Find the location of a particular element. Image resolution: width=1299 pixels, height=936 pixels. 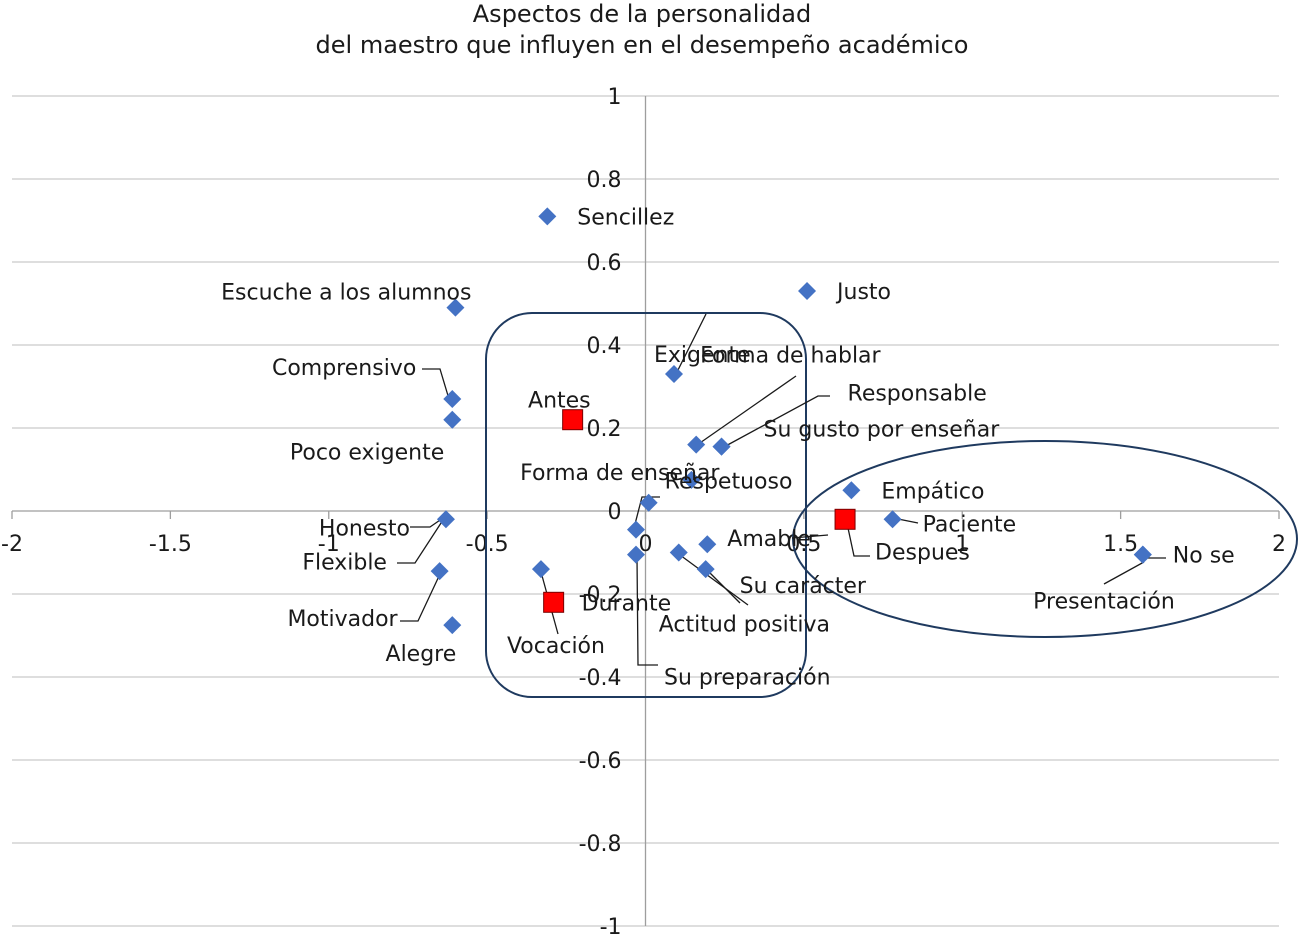

x-tick-label: 1 is located at coordinates (962, 544).